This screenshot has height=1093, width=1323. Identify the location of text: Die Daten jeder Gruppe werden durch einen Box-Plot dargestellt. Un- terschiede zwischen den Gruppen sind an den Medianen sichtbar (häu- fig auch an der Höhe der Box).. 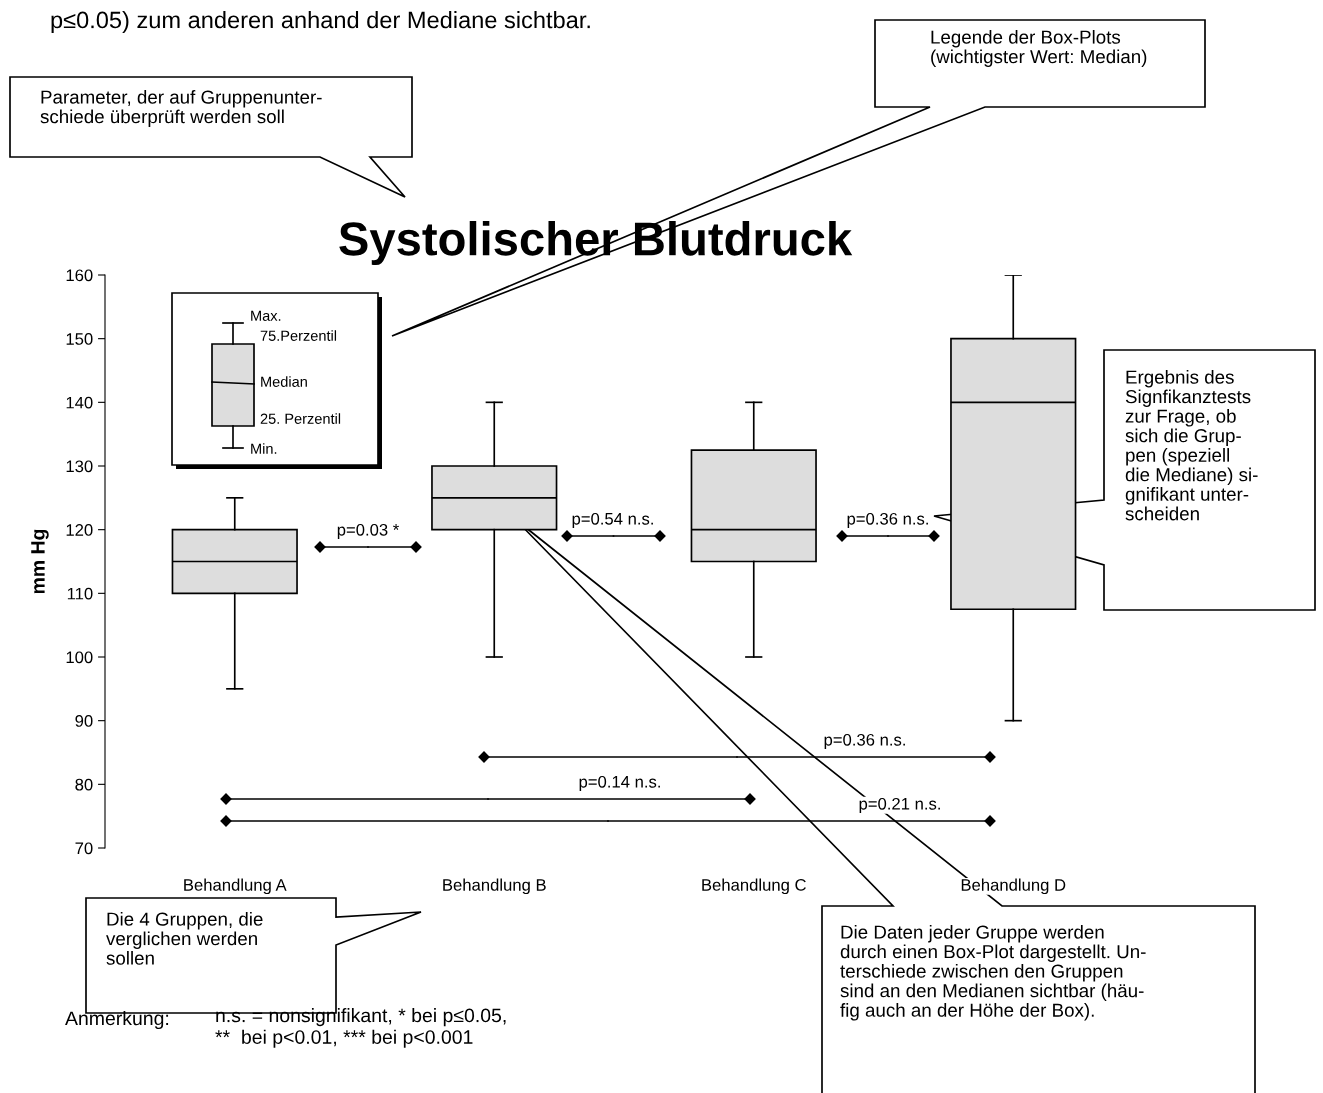
(993, 973).